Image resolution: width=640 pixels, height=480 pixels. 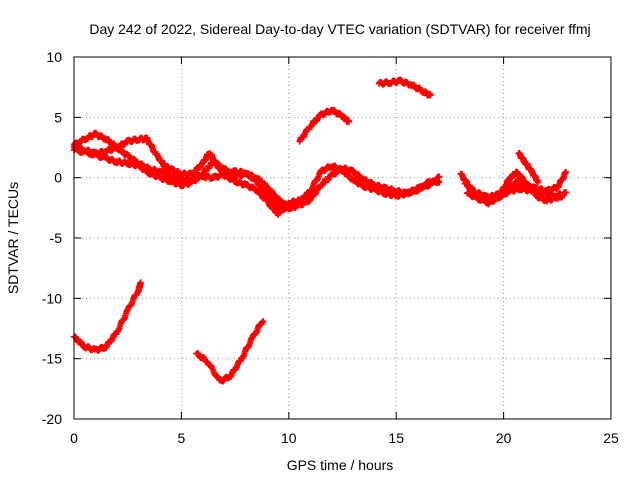 I want to click on y-tick-label: 10, so click(x=54, y=57).